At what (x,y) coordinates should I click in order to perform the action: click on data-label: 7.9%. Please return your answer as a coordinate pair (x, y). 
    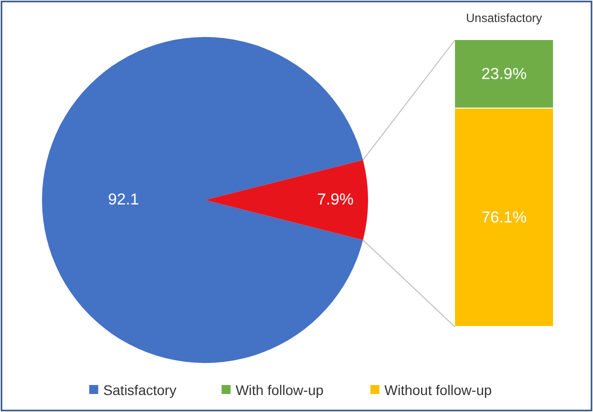
    Looking at the image, I should click on (335, 200).